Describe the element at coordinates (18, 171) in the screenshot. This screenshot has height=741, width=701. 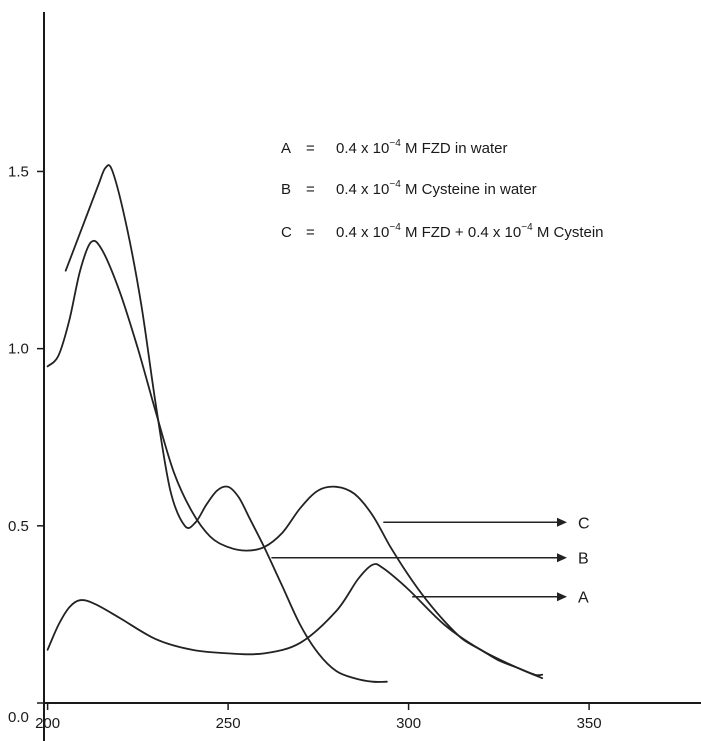
I see `y-tick-label: 1.5` at that location.